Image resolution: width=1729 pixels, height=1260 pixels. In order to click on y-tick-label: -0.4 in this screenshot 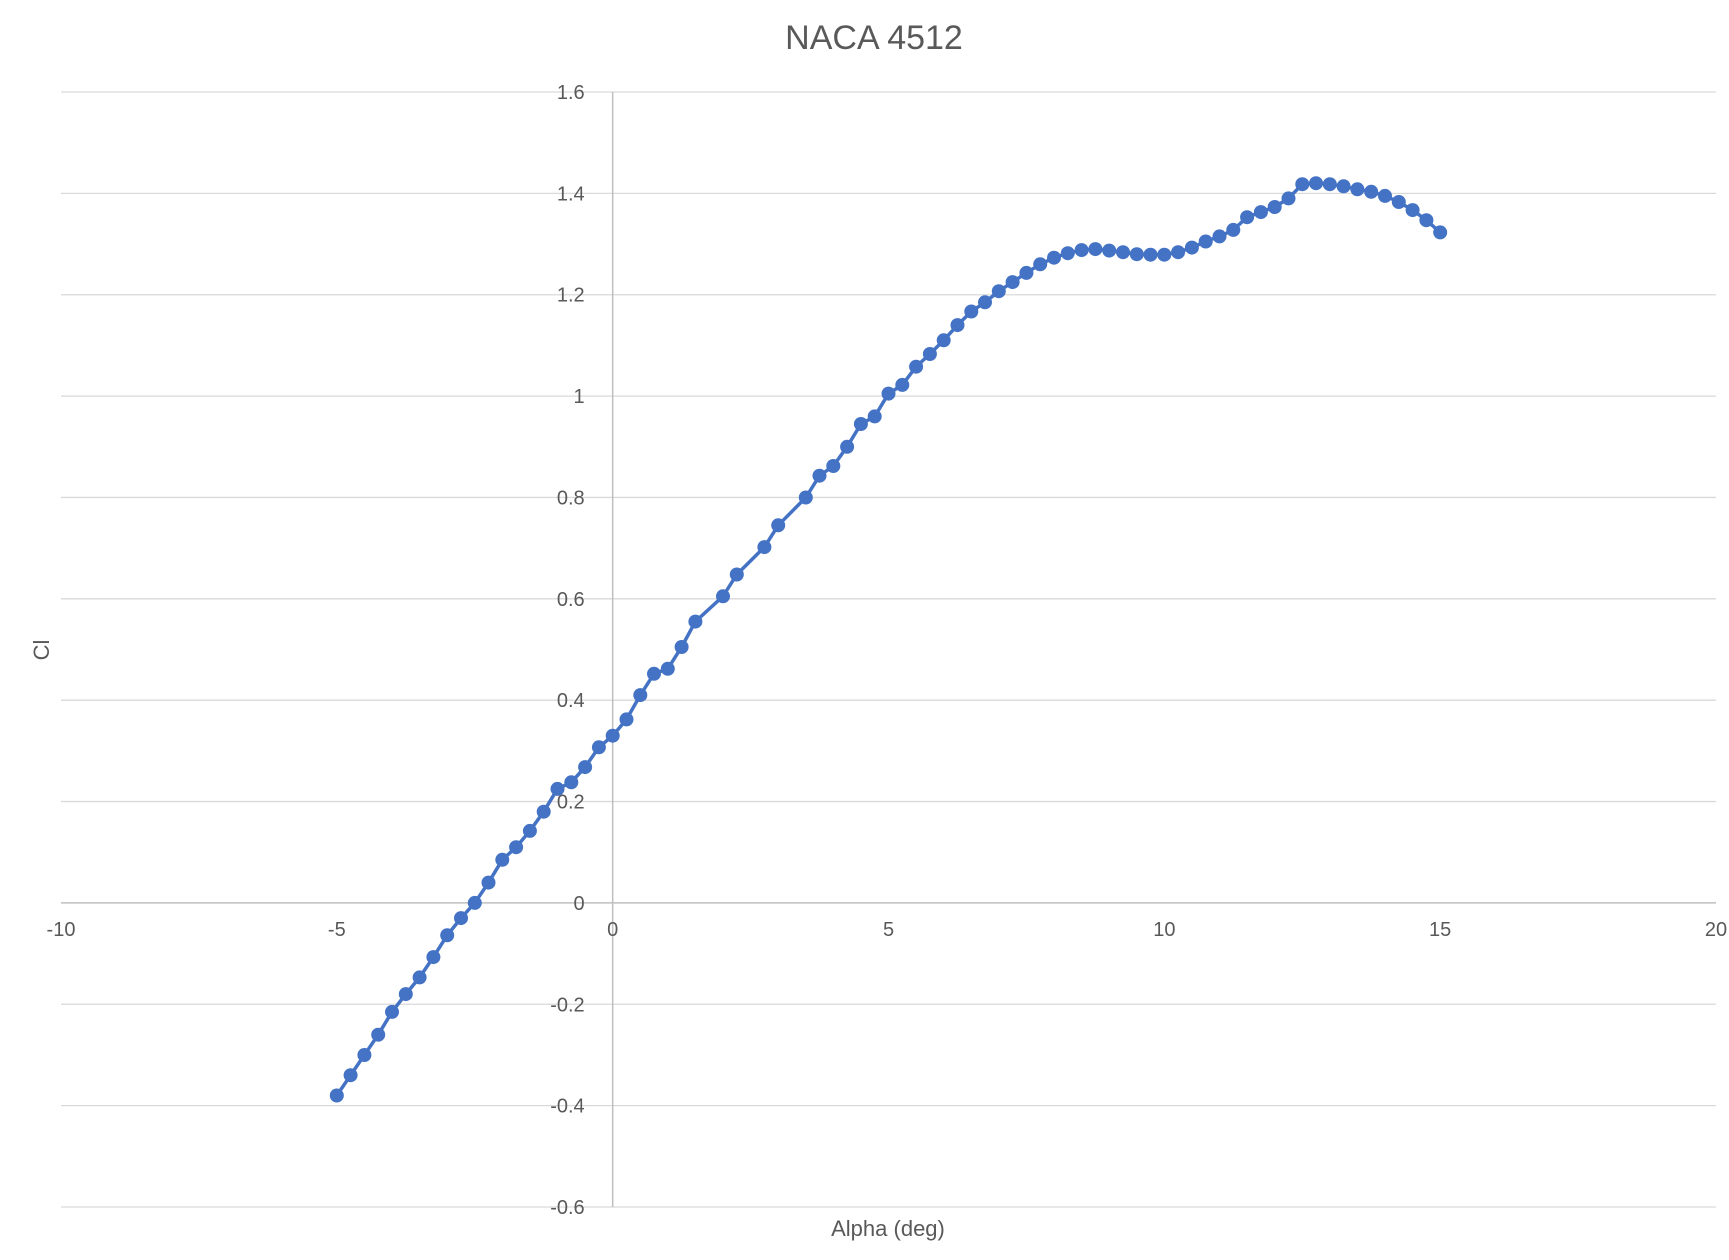, I will do `click(567, 1107)`.